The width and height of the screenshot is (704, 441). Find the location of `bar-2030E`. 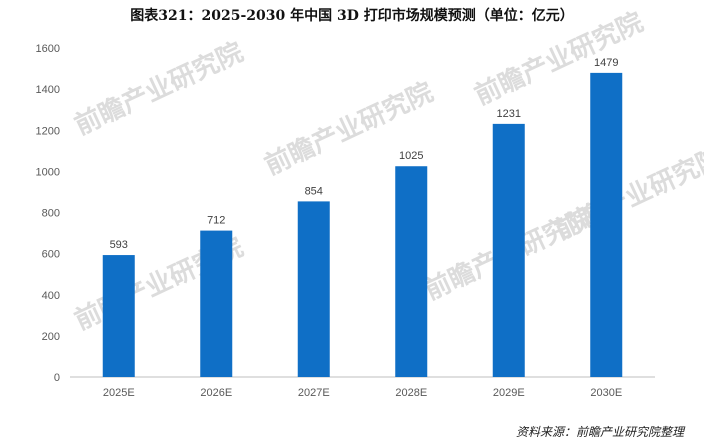

bar-2030E is located at coordinates (606, 225).